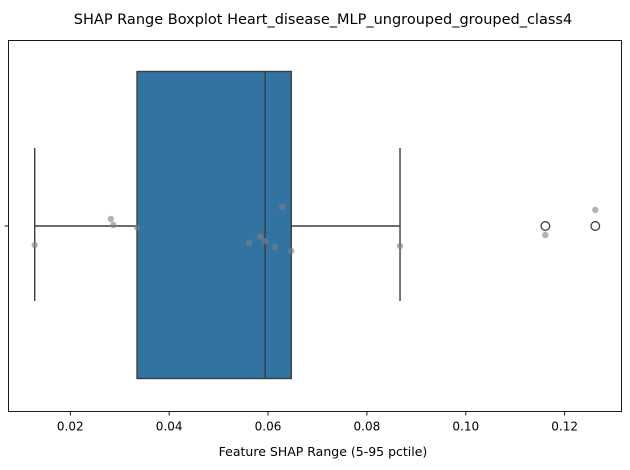 This screenshot has height=470, width=630. Describe the element at coordinates (465, 427) in the screenshot. I see `x-tick-label: 0.10` at that location.